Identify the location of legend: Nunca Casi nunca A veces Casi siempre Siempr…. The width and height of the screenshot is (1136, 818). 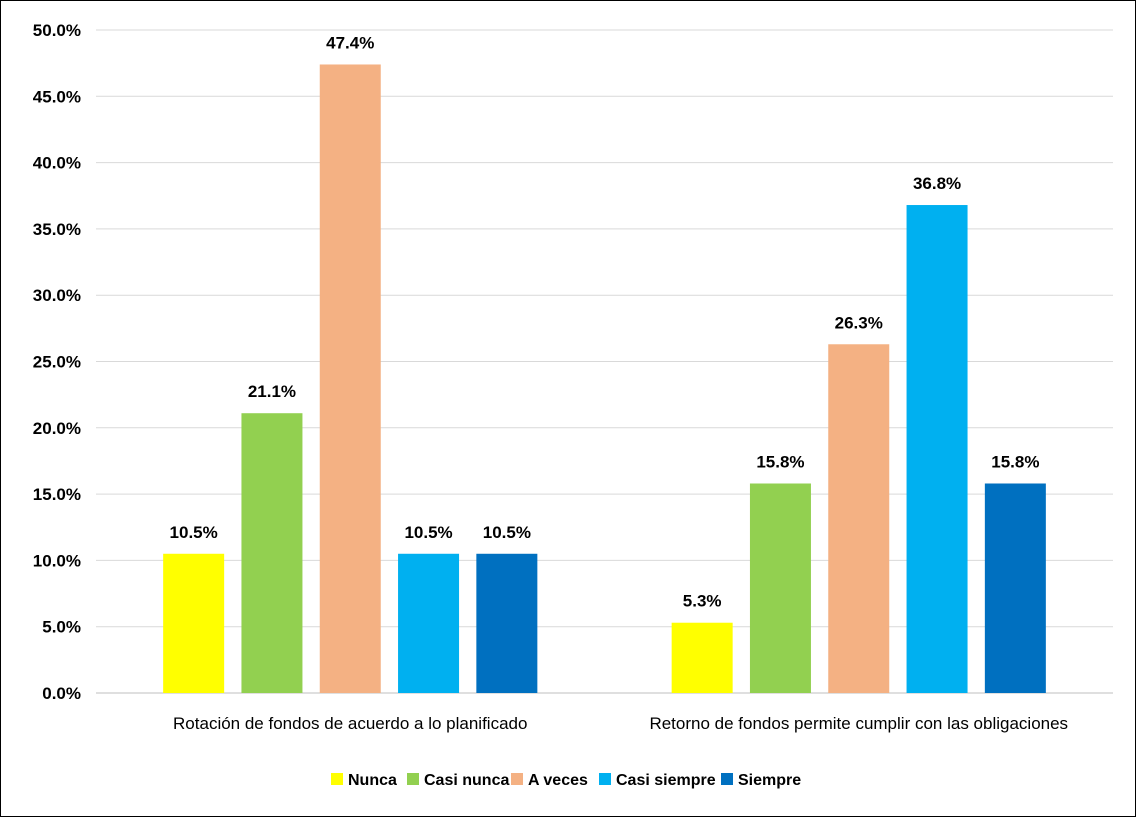
(566, 780).